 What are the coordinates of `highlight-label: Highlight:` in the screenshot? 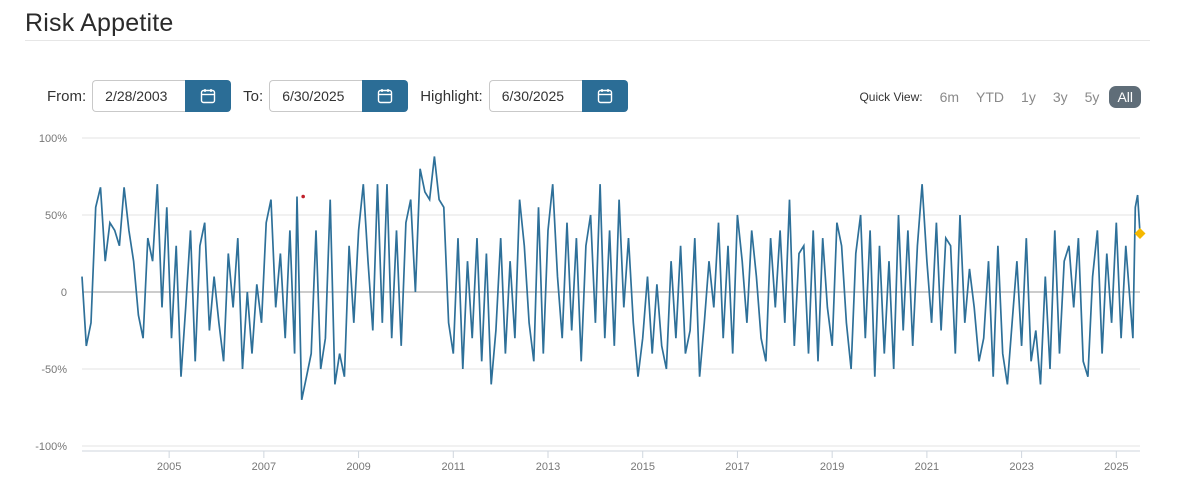 It's located at (451, 96).